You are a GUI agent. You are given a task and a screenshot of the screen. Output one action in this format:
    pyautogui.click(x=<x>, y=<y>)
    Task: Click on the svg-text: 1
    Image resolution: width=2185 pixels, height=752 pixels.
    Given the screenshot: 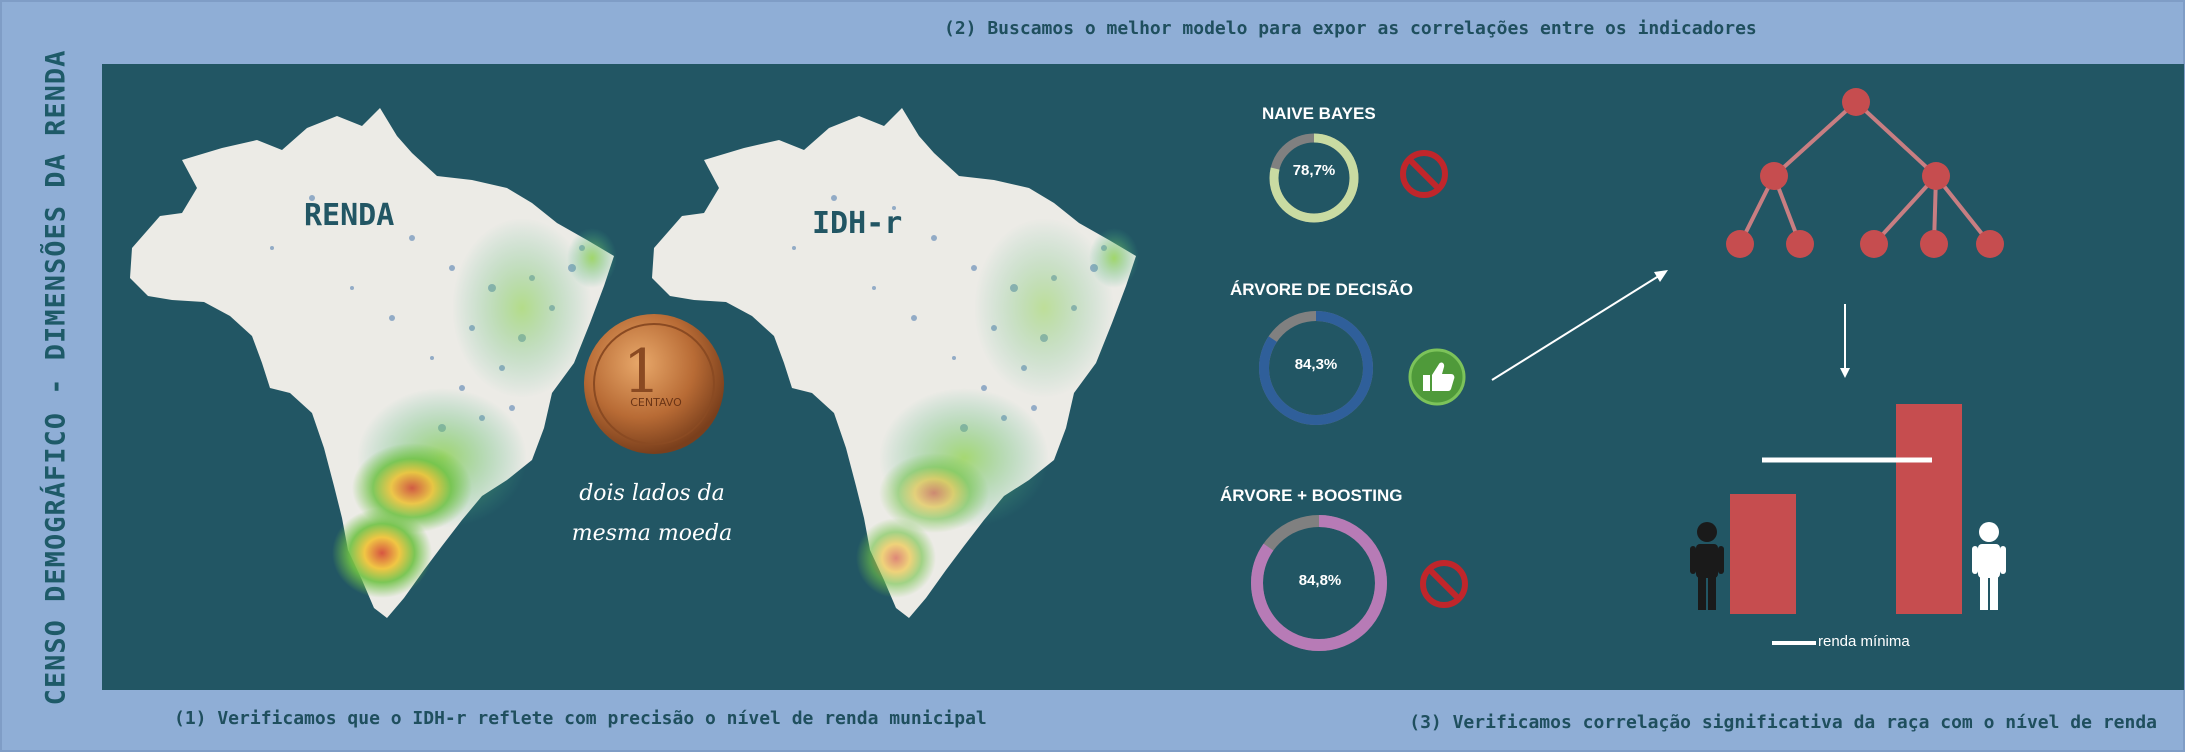 What is the action you would take?
    pyautogui.click(x=642, y=372)
    